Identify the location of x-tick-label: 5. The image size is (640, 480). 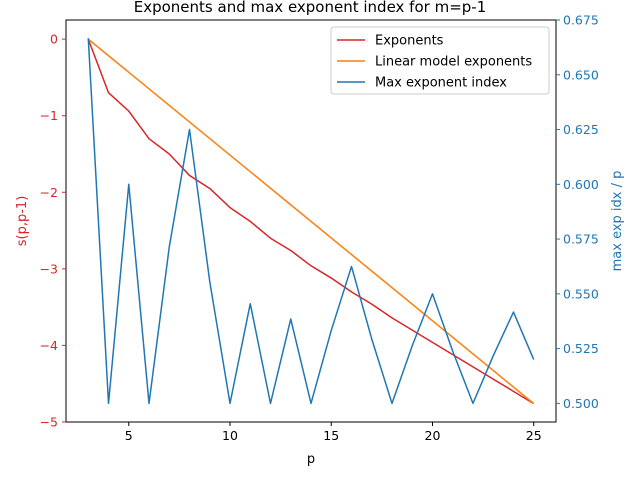
(129, 435).